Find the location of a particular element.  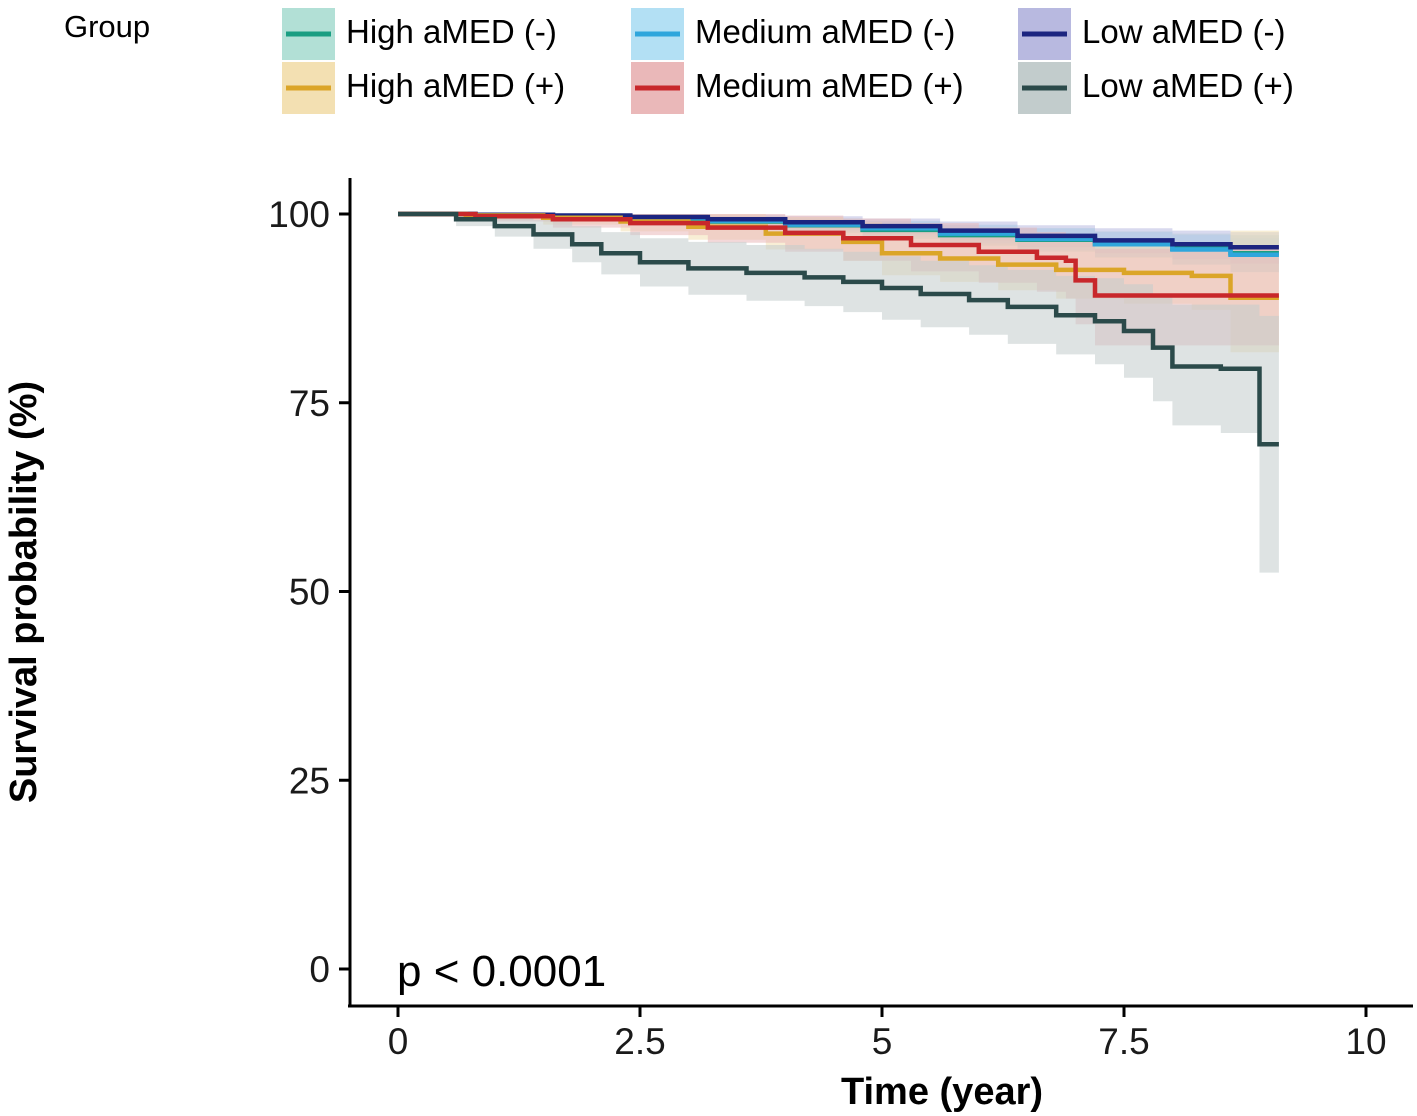

x-tick-label: 0 is located at coordinates (398, 1041).